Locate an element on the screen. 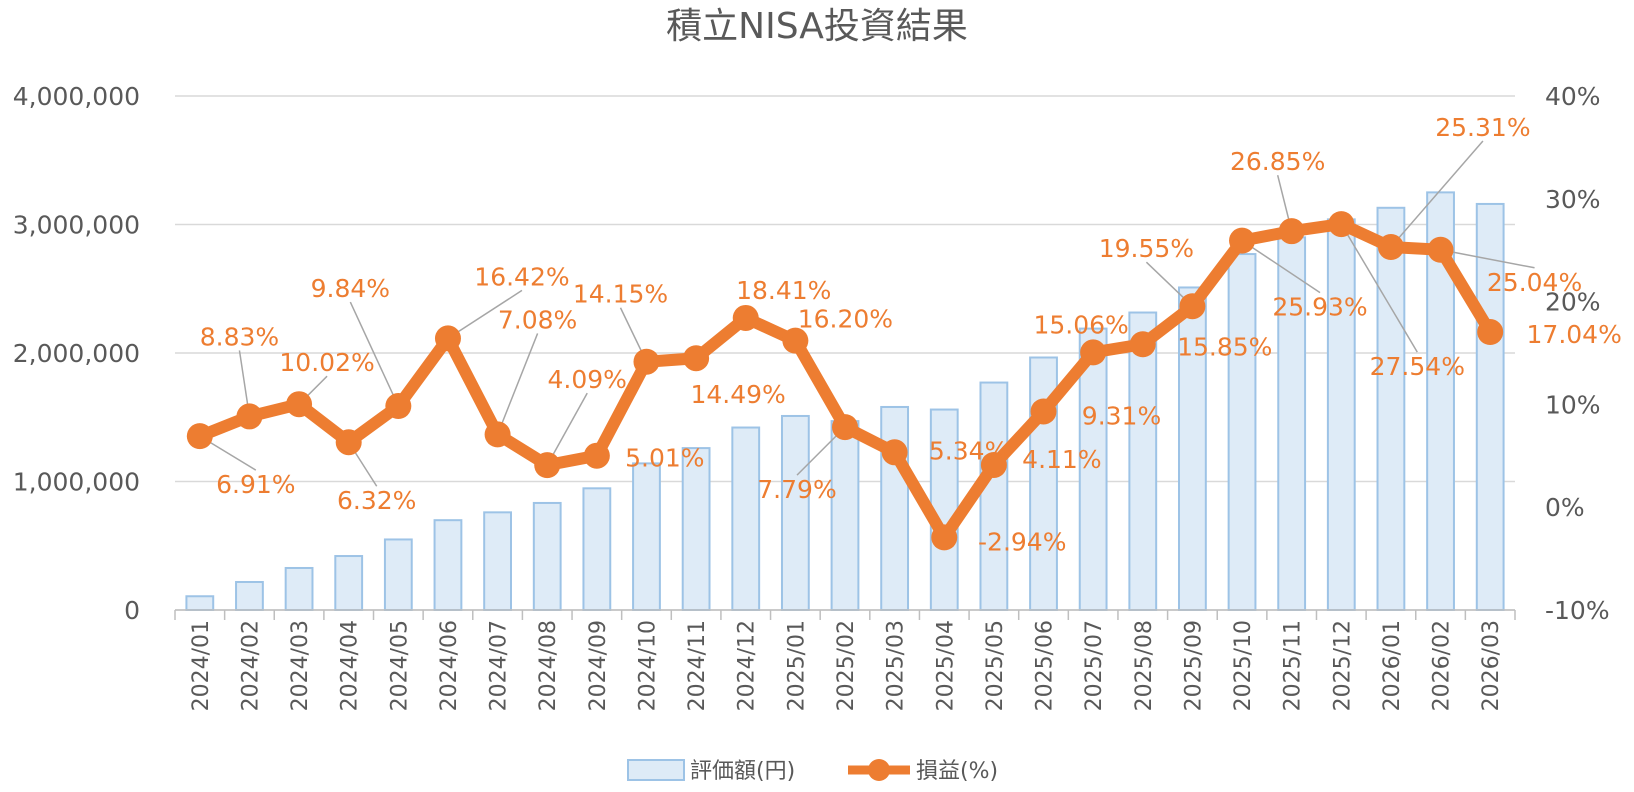  y-axis-left-ticks: 0 1,000,000 2,000,000 3,000,000 4,000,000 is located at coordinates (76, 353).